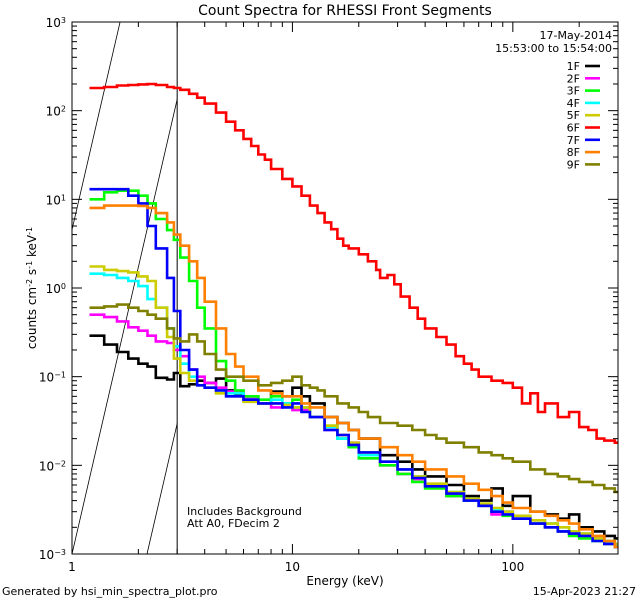  Describe the element at coordinates (52, 377) in the screenshot. I see `y-tick-label: 10⁻¹` at that location.